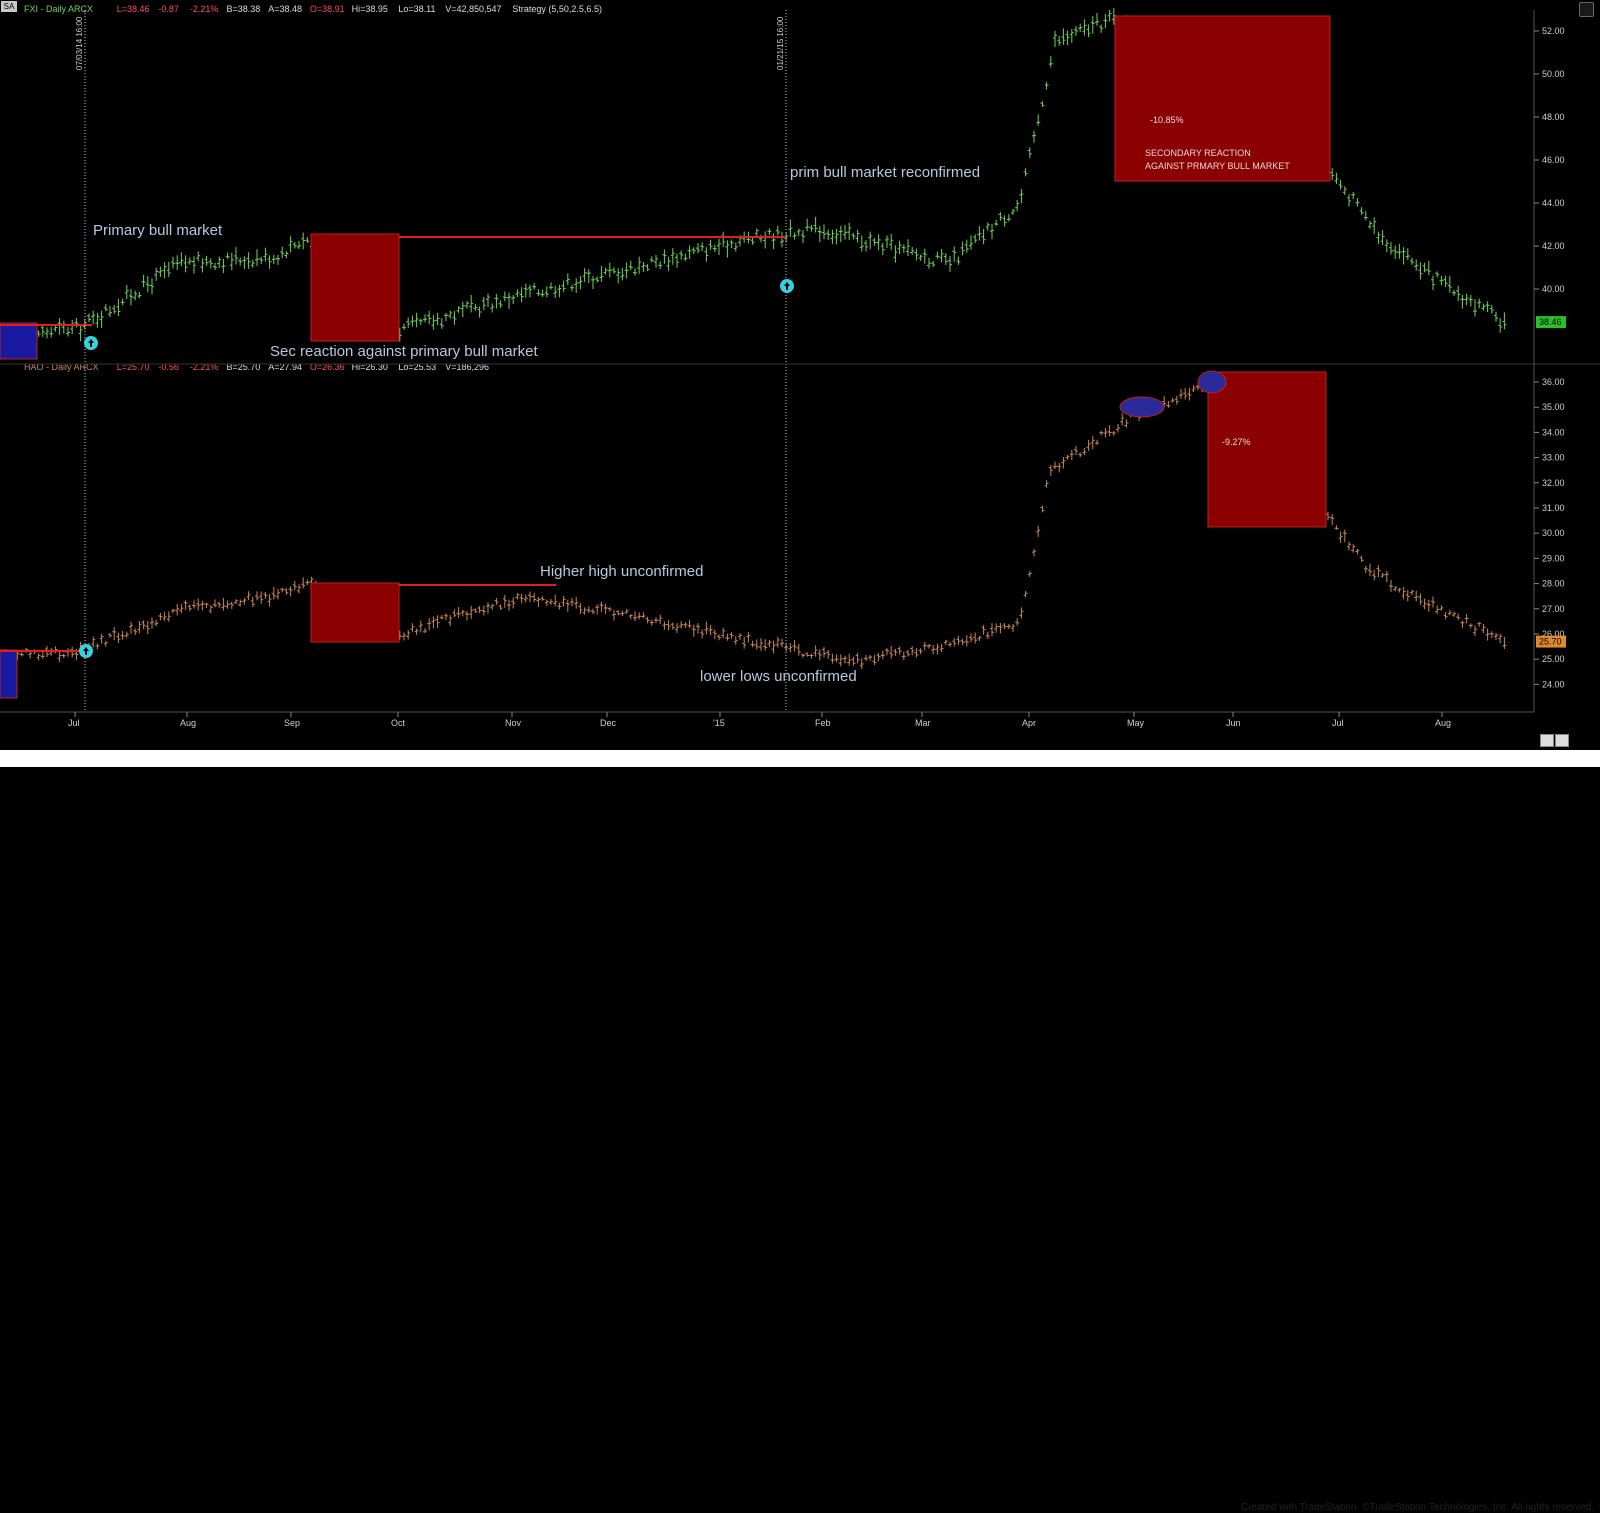 This screenshot has height=1513, width=1600. Describe the element at coordinates (1198, 153) in the screenshot. I see `annotation-text: SECONDARY REACTION` at that location.